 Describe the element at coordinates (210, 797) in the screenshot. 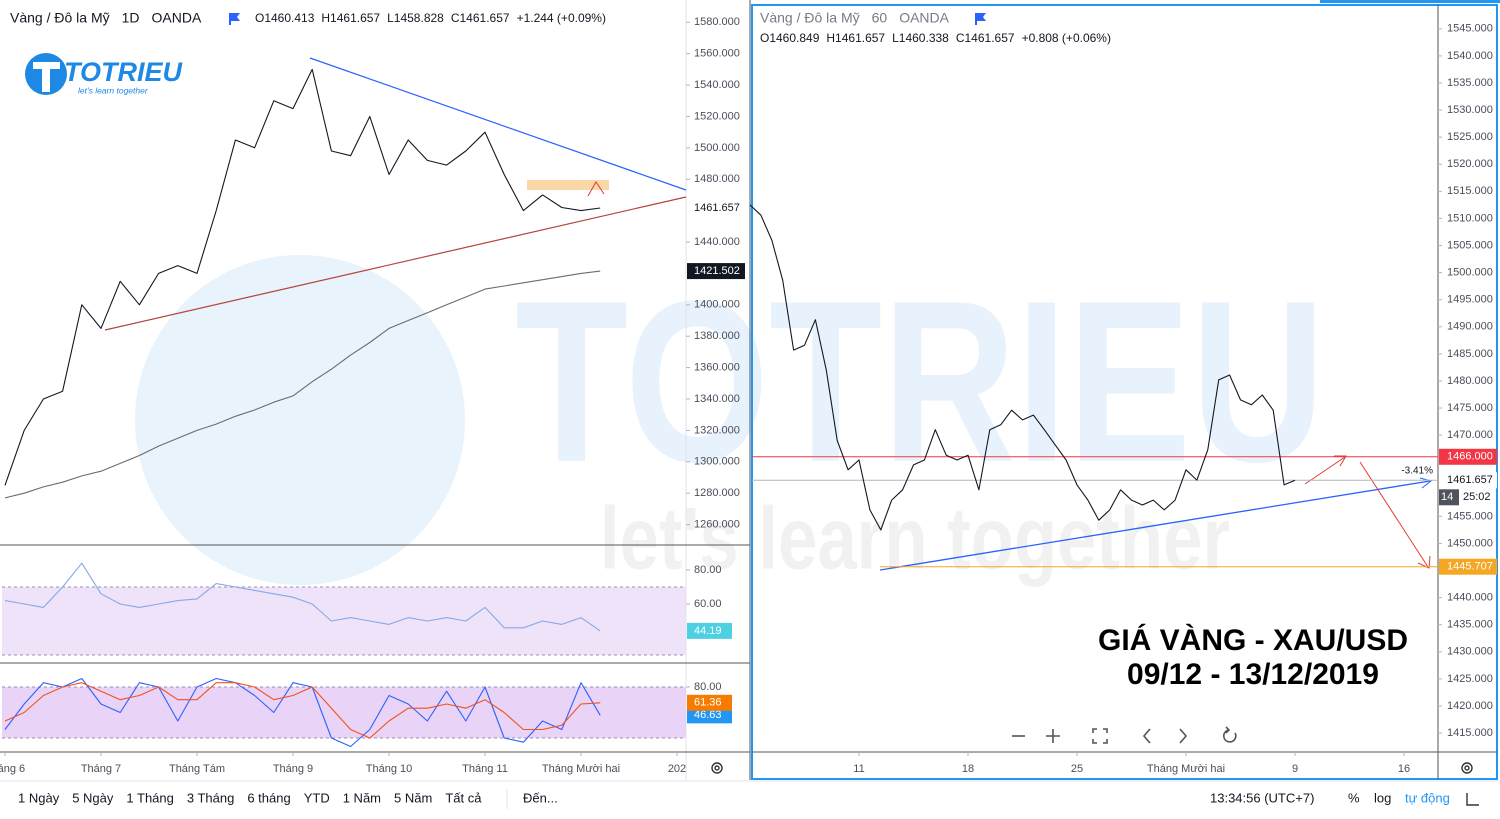

I see `range-button: 3 Tháng` at that location.